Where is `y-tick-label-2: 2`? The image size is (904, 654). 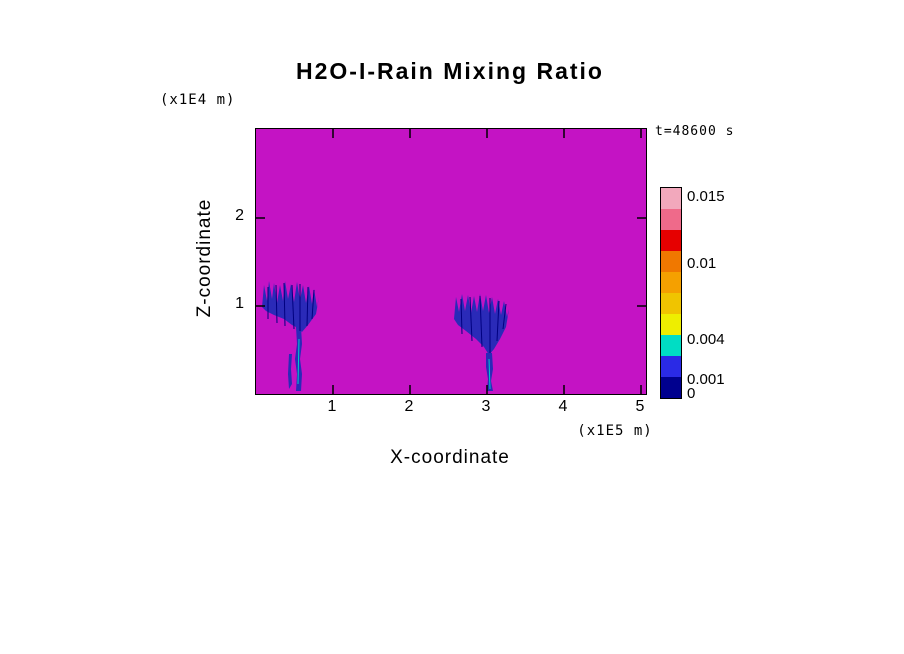 y-tick-label-2: 2 is located at coordinates (239, 215).